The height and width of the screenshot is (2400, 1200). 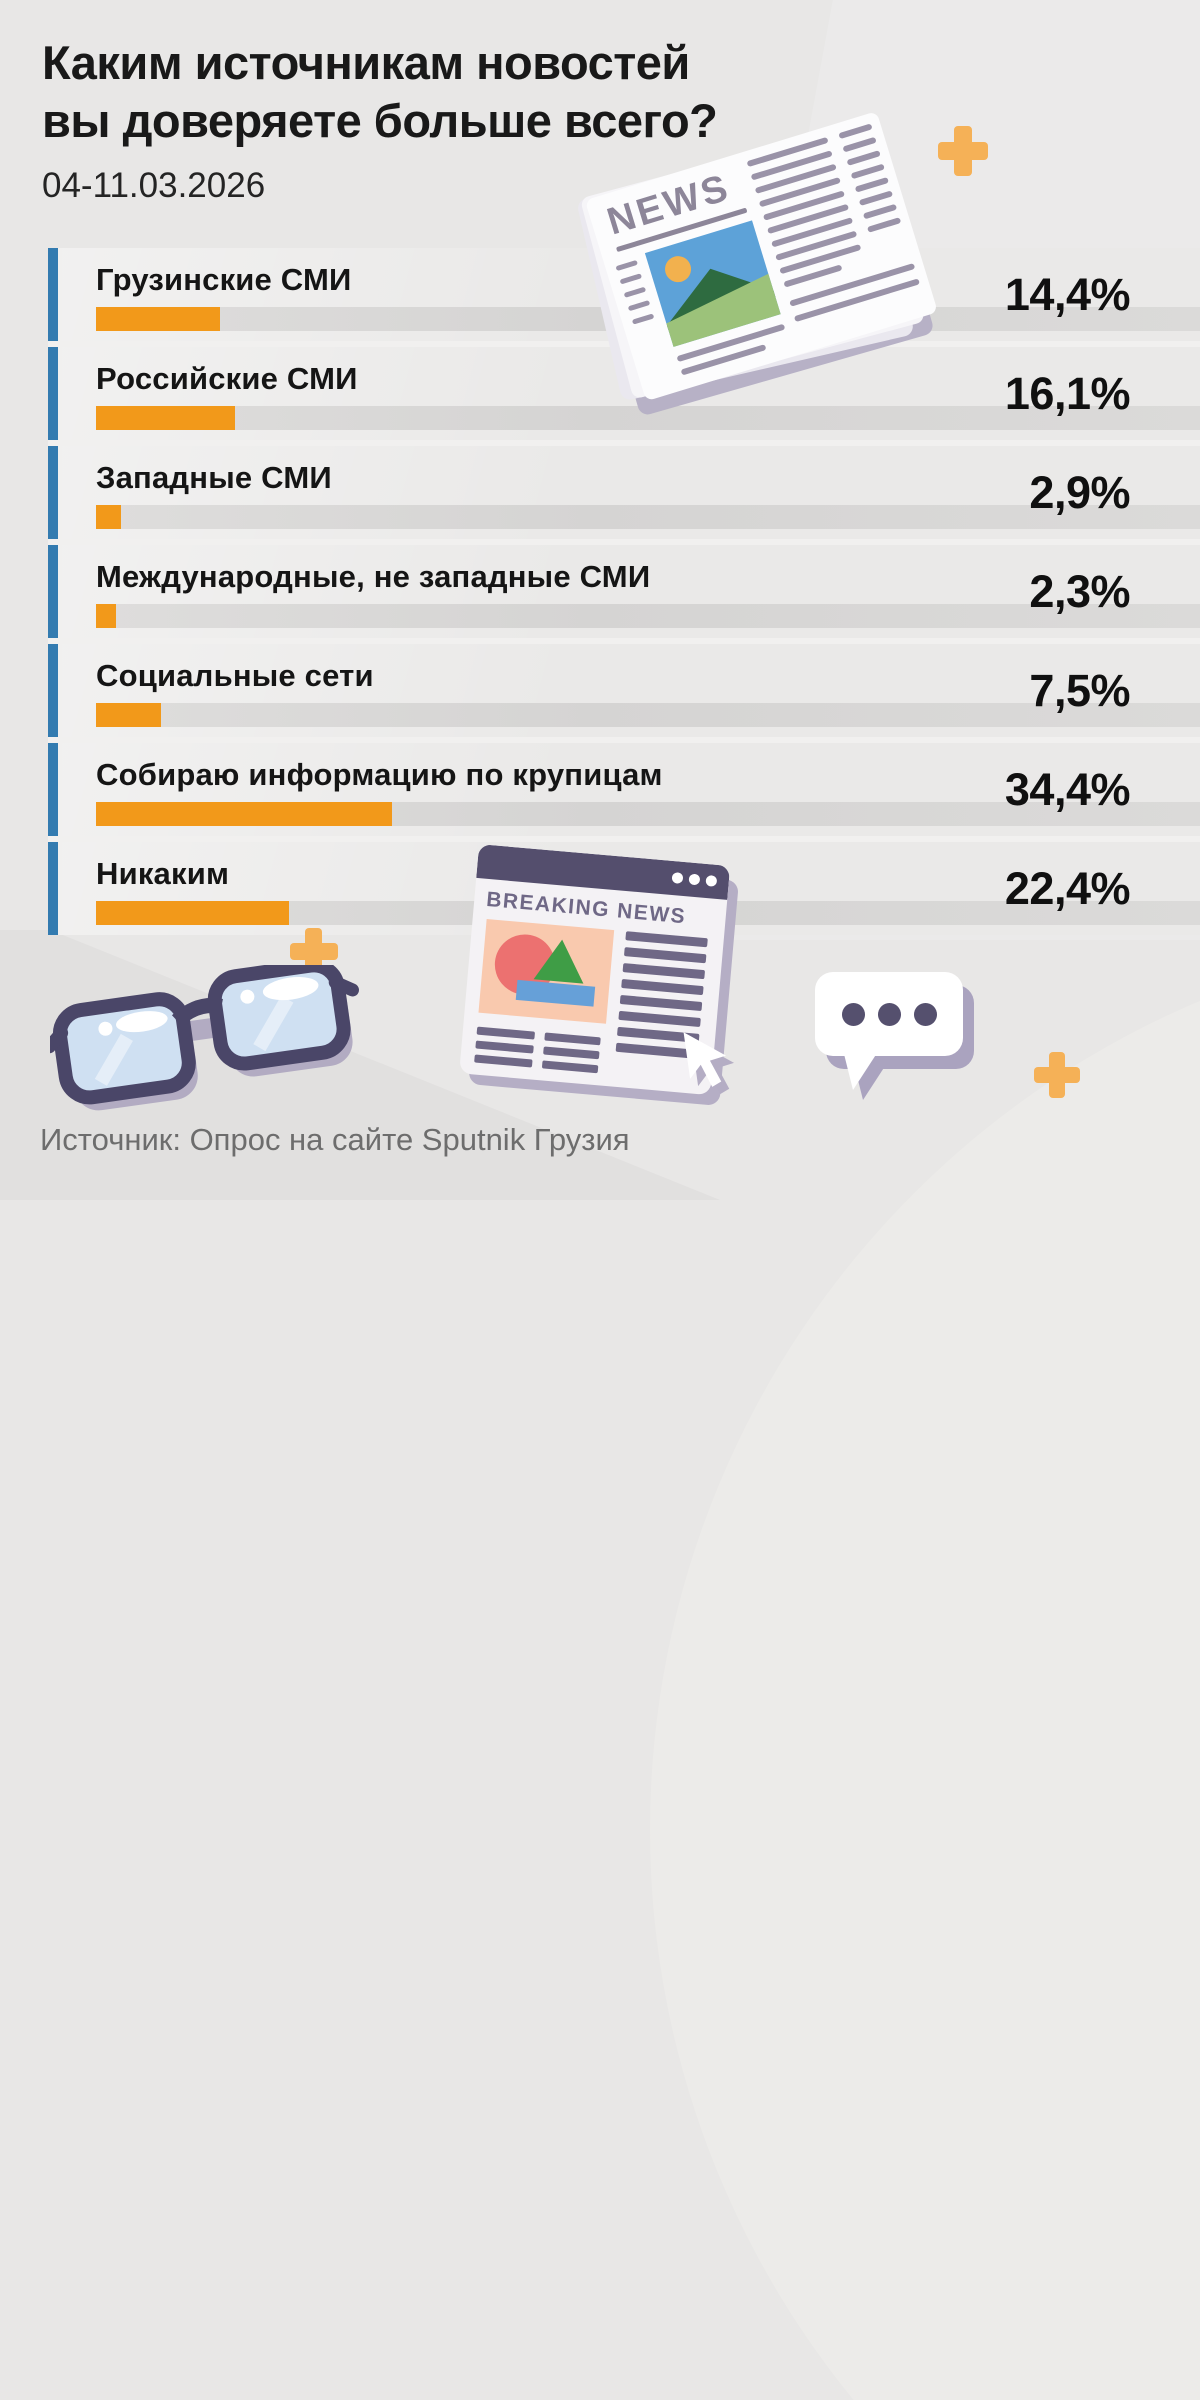 What do you see at coordinates (154, 185) in the screenshot?
I see `date-range: 04-11.03.2026` at bounding box center [154, 185].